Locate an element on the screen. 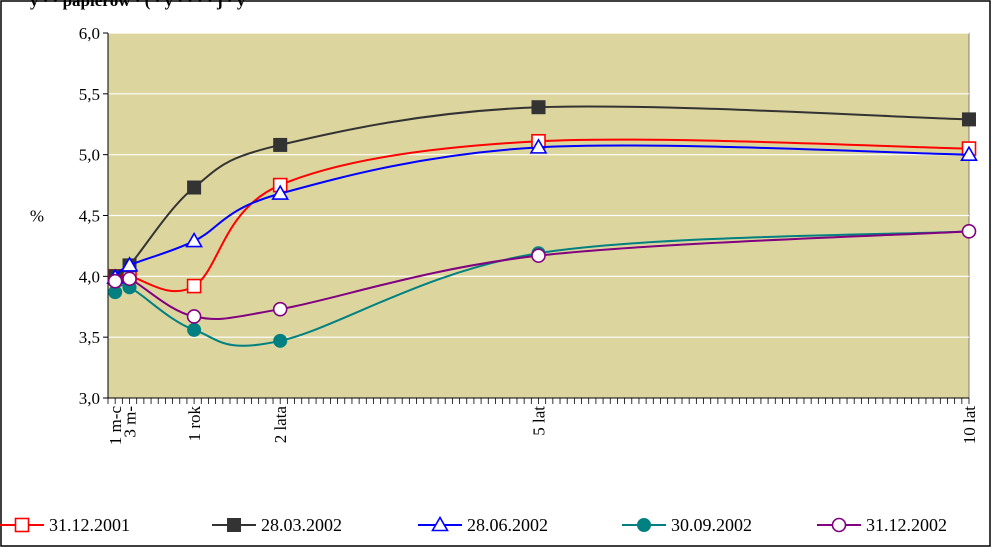 This screenshot has height=547, width=991. x-tick-label: 3 m- is located at coordinates (130, 422).